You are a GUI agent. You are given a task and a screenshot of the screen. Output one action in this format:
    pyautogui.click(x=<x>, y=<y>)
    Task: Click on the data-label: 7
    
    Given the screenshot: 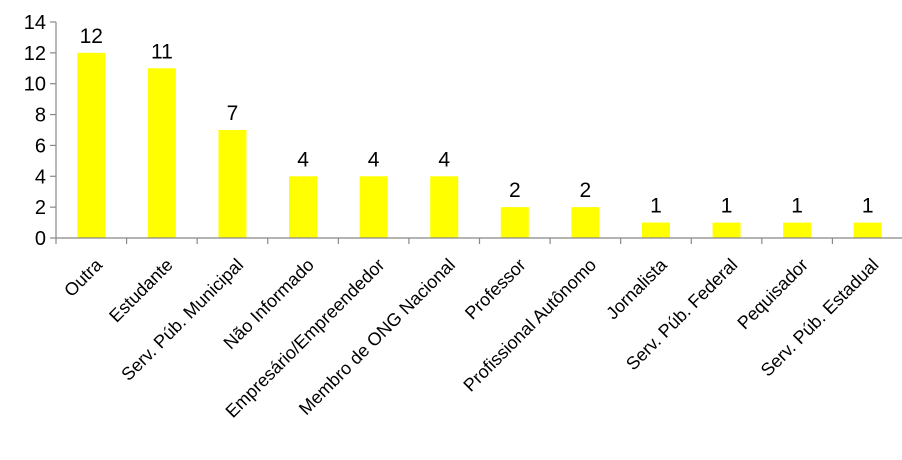 What is the action you would take?
    pyautogui.click(x=233, y=113)
    